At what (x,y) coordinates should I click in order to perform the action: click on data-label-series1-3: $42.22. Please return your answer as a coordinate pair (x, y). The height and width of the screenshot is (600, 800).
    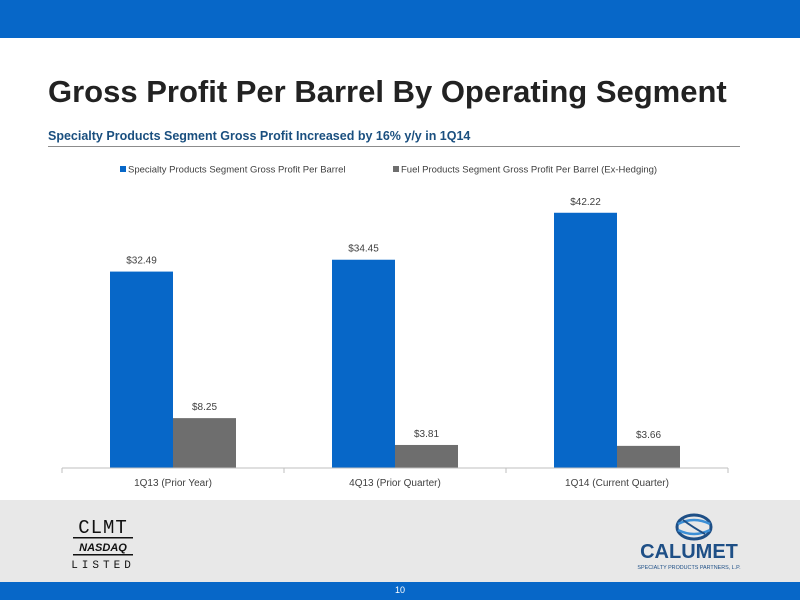
    Looking at the image, I should click on (585, 202).